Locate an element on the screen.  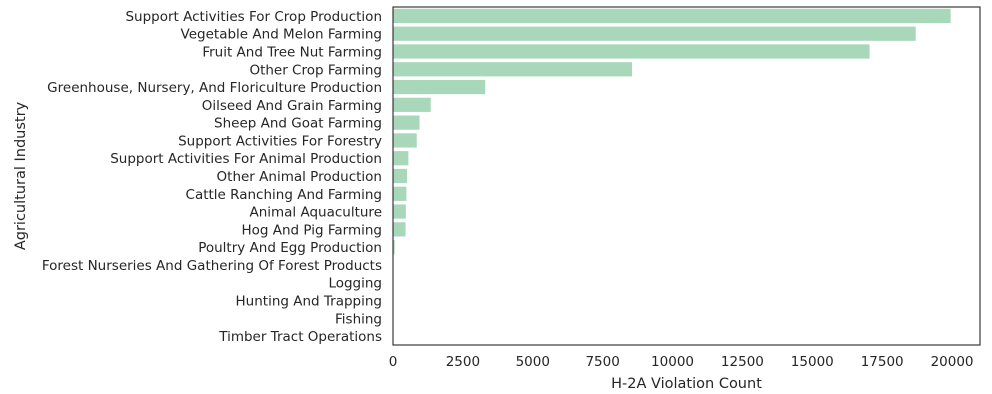
y-tick-label: Fruit And Tree Nut Farming is located at coordinates (292, 52).